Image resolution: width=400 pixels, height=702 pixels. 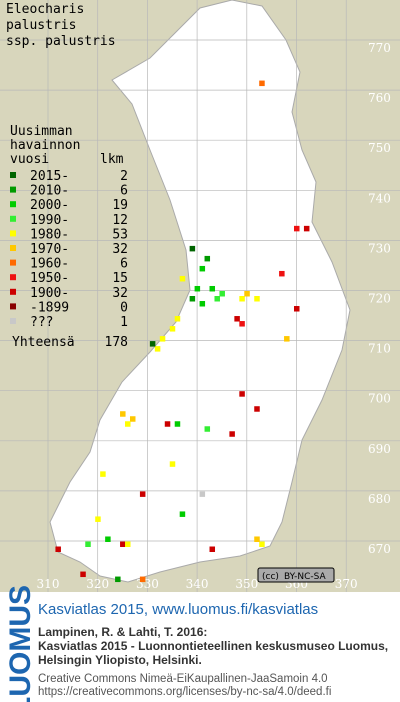 I want to click on x-tick-label: 350, so click(x=246, y=584).